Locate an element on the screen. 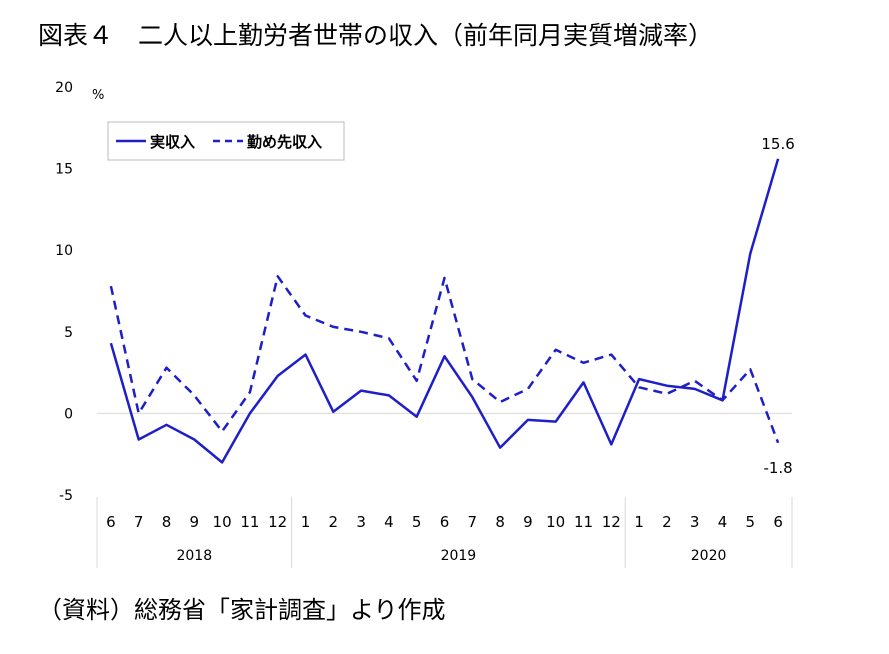 This screenshot has height=654, width=889. y-tick-label: 5 is located at coordinates (68, 333).